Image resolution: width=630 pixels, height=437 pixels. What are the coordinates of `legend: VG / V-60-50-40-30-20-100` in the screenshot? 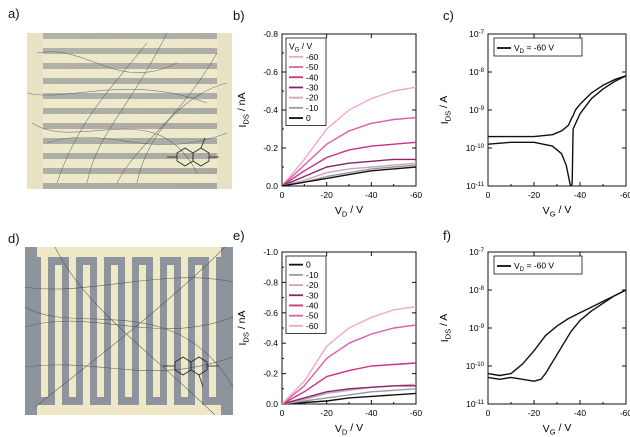 It's located at (306, 81).